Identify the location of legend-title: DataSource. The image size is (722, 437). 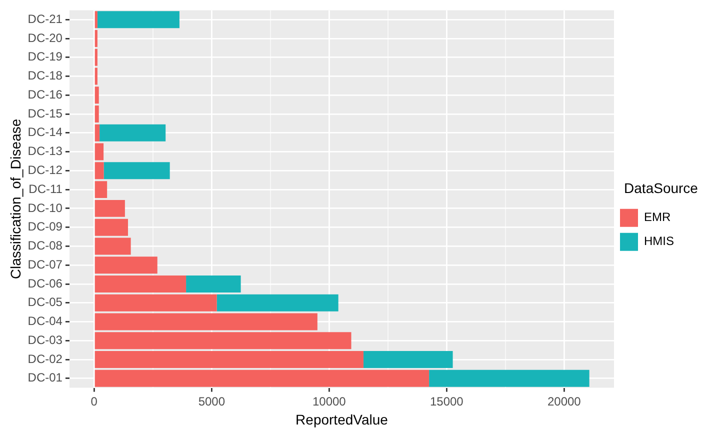
(661, 188).